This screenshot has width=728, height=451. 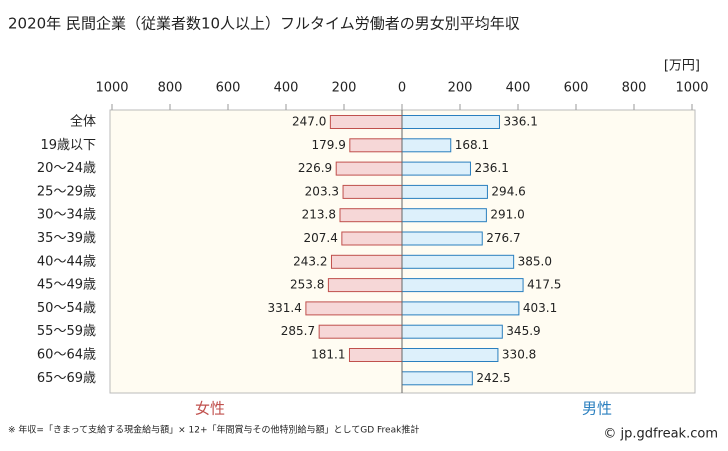 I want to click on value-label: 236.1, so click(x=491, y=168).